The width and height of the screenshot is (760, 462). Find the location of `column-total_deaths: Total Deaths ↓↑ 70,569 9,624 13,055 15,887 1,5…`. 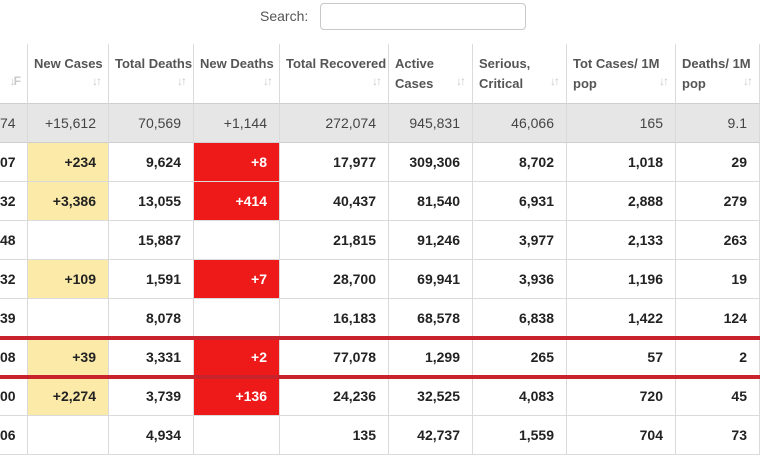

column-total_deaths: Total Deaths ↓↑ 70,569 9,624 13,055 15,887 1,5… is located at coordinates (151, 253).